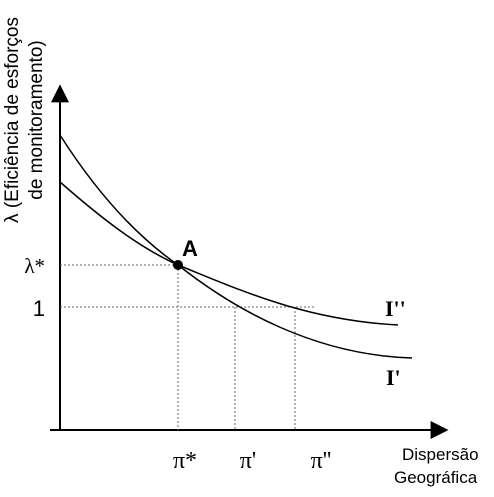 Image resolution: width=494 pixels, height=497 pixels. Describe the element at coordinates (185, 461) in the screenshot. I see `x-tick-pi-star: π*` at that location.